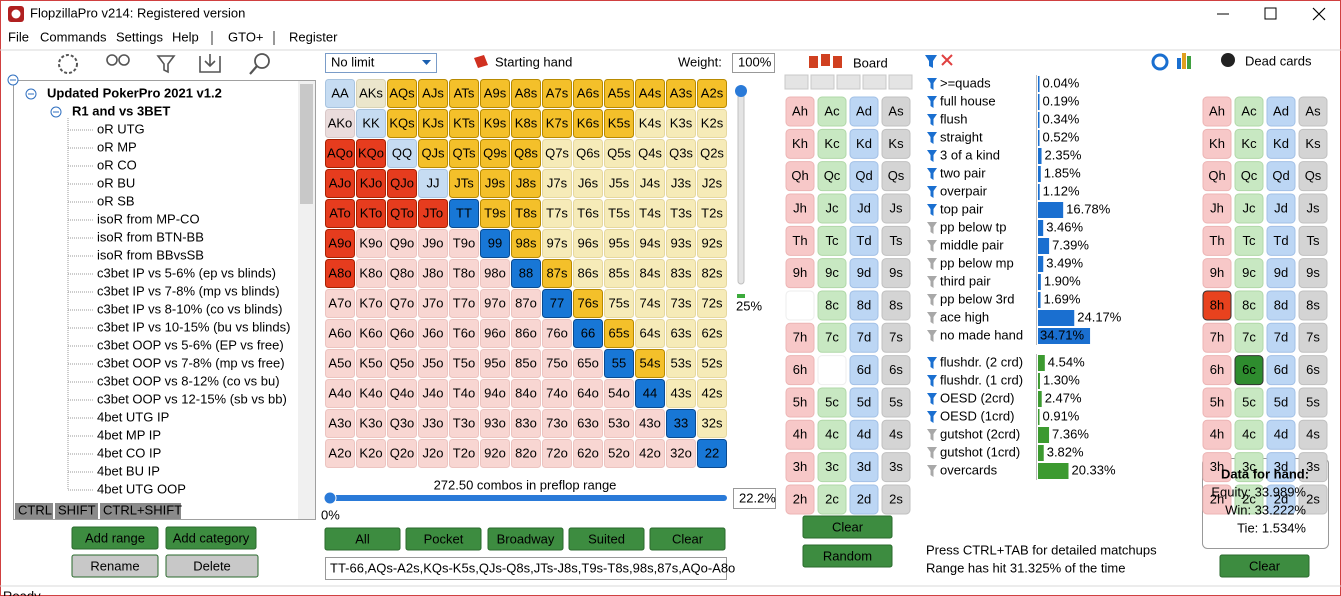 The height and width of the screenshot is (596, 1341). I want to click on tree-item: 4bet UTG OOP, so click(141, 488).